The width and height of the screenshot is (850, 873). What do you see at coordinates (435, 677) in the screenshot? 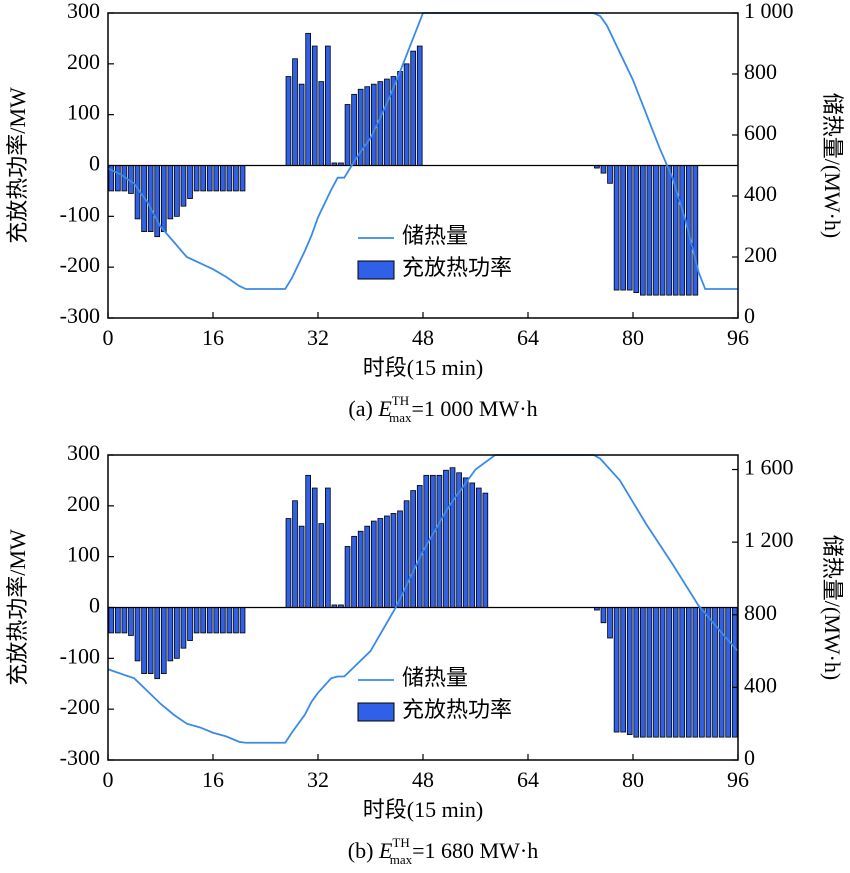
I see `legend-label: 储热量` at bounding box center [435, 677].